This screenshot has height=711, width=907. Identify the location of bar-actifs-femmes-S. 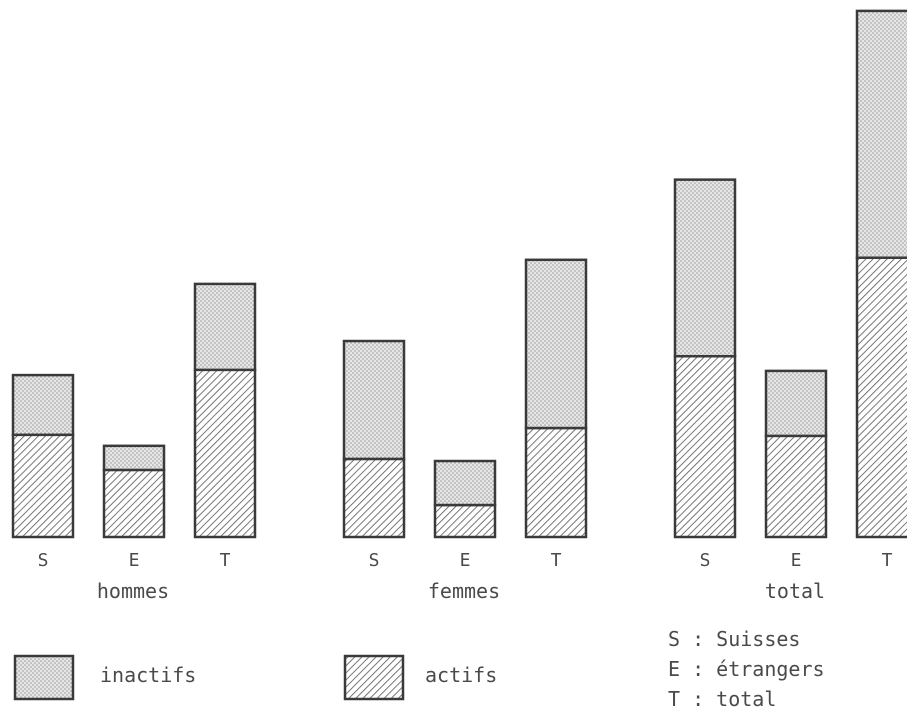
(374, 498).